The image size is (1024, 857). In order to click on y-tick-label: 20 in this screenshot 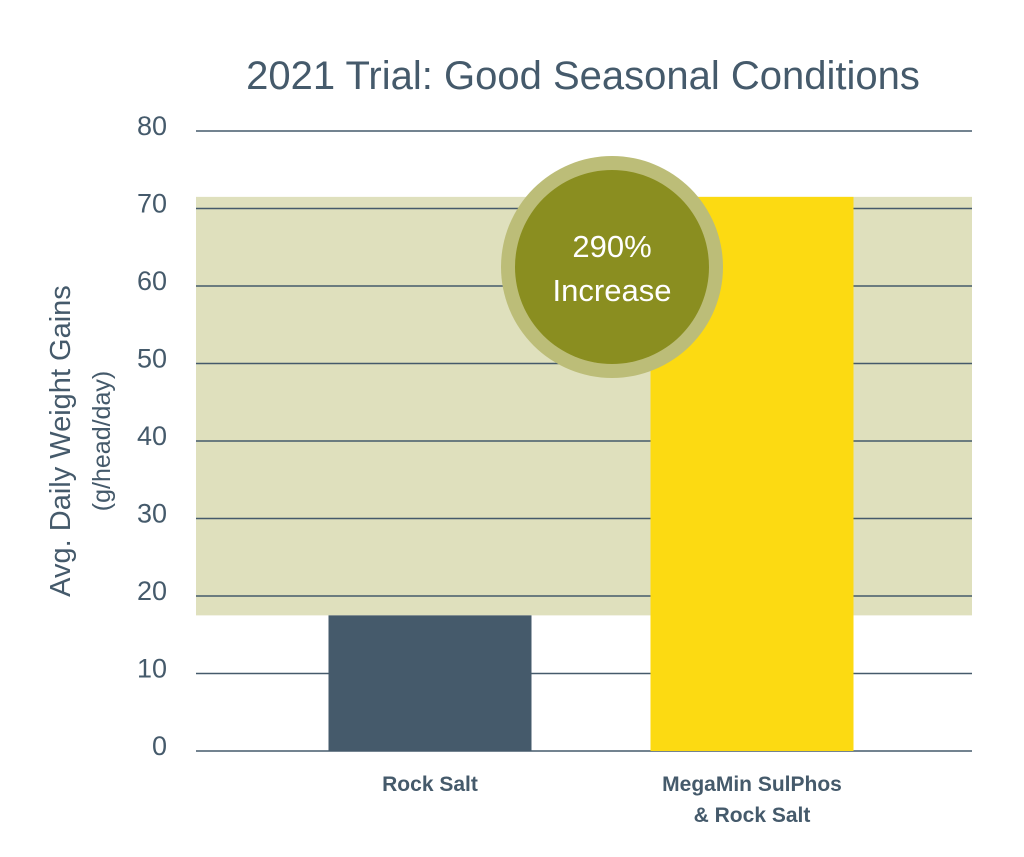, I will do `click(152, 591)`.